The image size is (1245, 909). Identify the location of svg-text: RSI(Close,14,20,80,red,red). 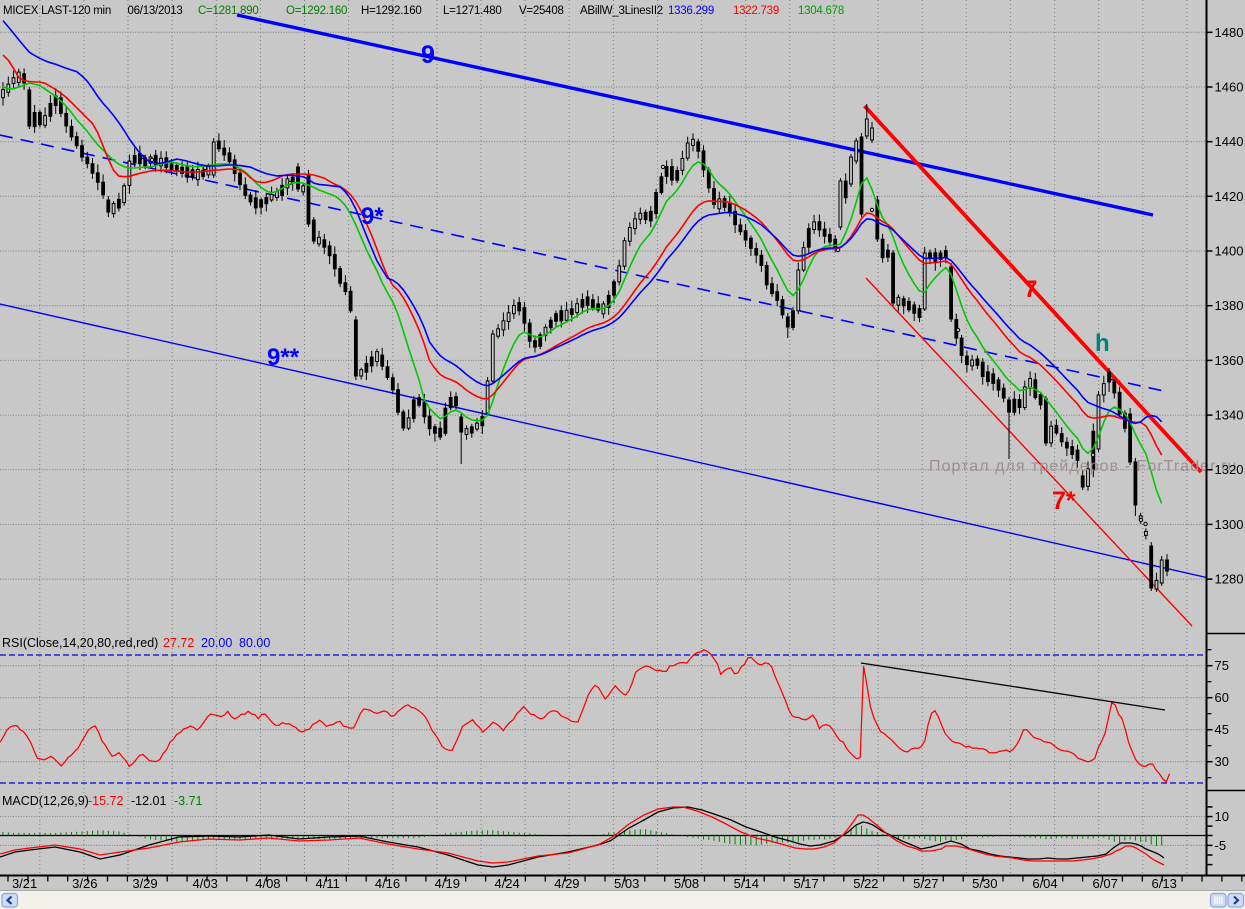
(80, 643).